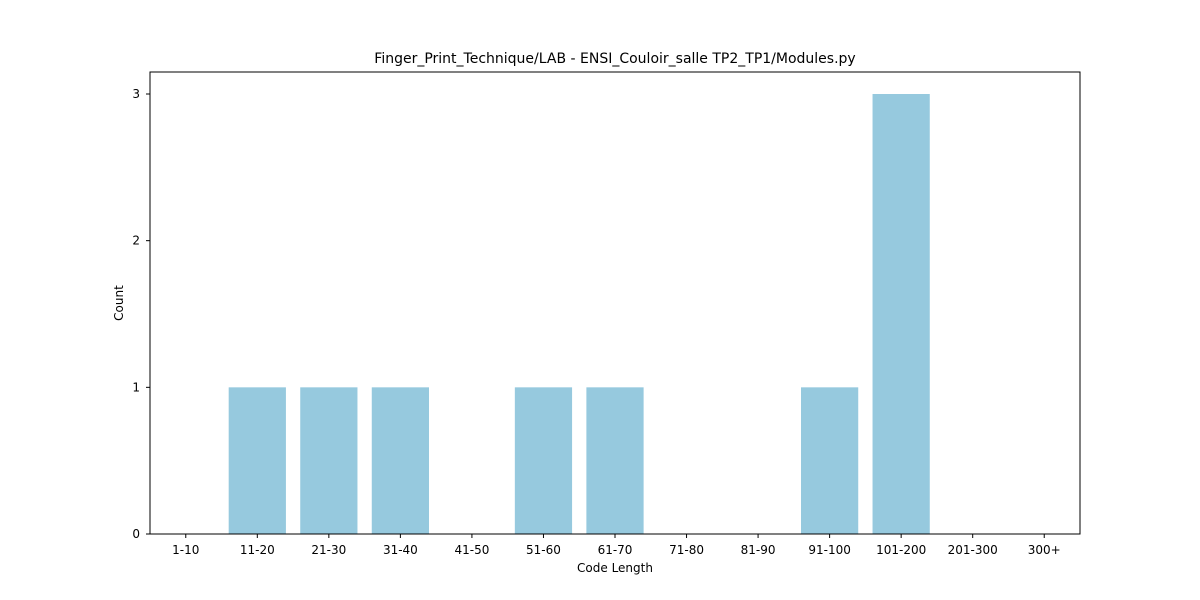 The image size is (1200, 600). I want to click on x-tick-label: 51-60, so click(543, 550).